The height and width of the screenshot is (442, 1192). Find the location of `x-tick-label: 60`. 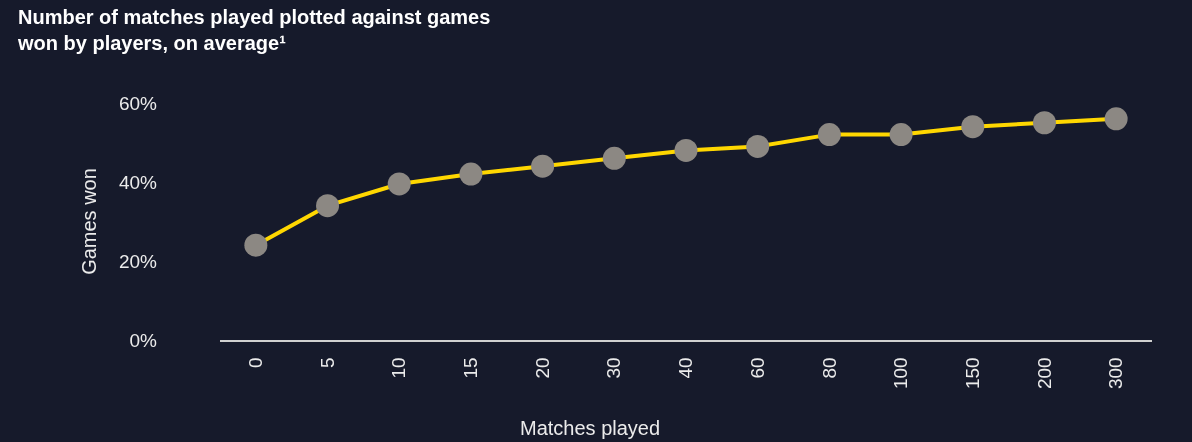

x-tick-label: 60 is located at coordinates (757, 368).